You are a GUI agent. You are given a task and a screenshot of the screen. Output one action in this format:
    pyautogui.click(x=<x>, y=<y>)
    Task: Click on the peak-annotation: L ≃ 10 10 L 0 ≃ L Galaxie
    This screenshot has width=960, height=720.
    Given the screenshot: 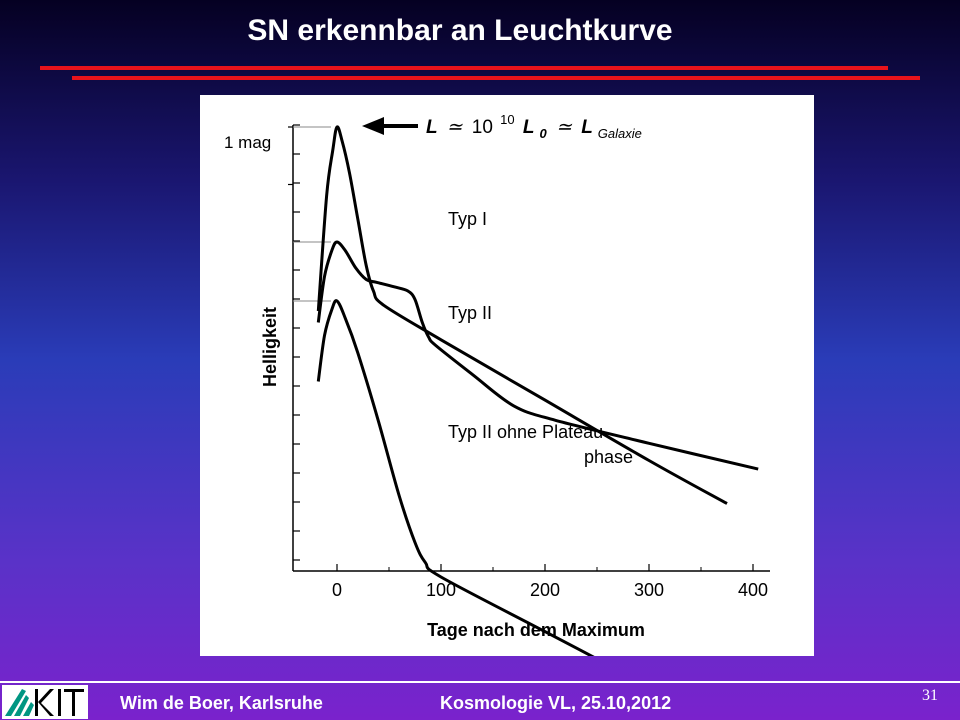 What is the action you would take?
    pyautogui.click(x=502, y=125)
    